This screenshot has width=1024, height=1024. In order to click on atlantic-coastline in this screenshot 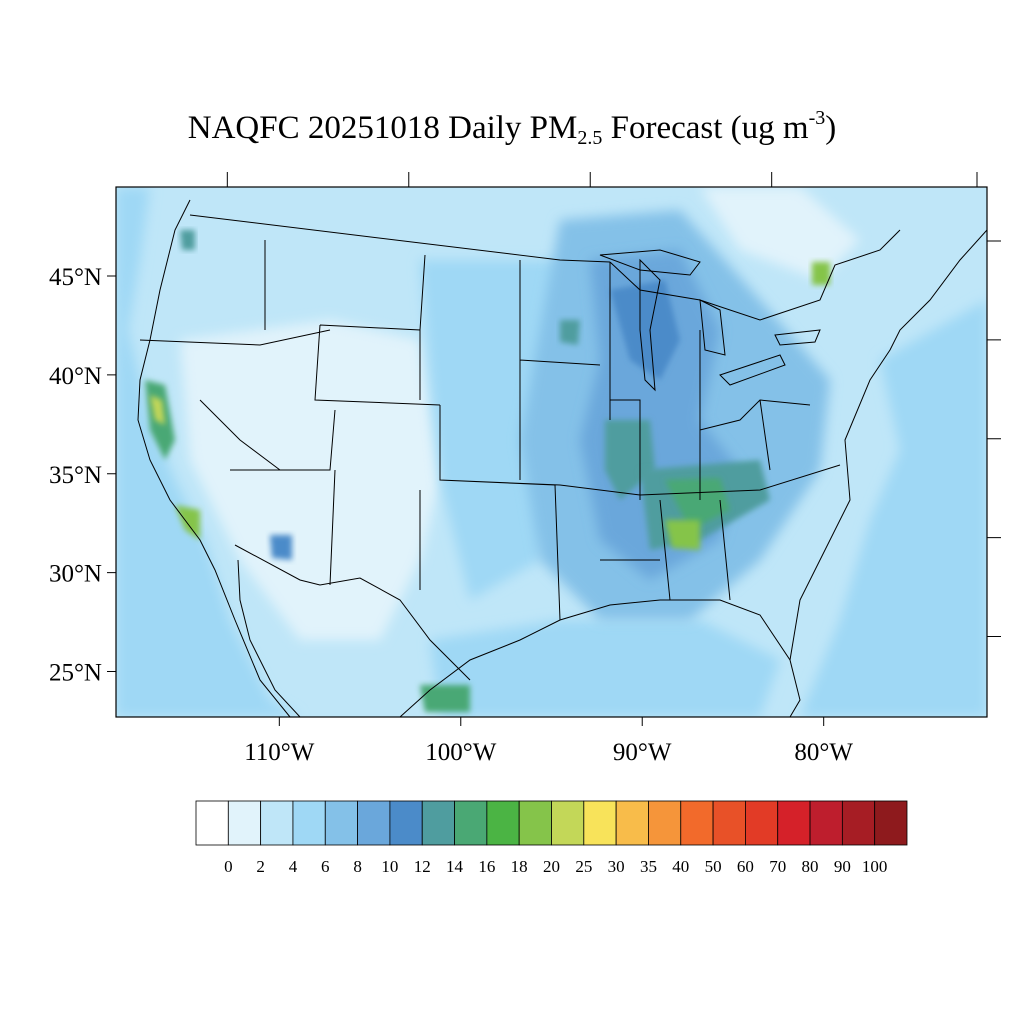, I will do `click(888, 445)`.